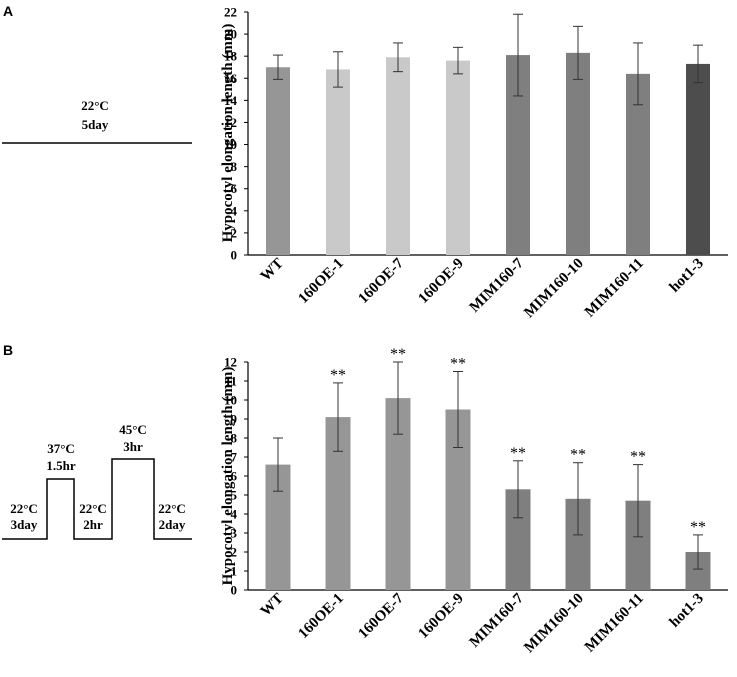  What do you see at coordinates (320, 281) in the screenshot?
I see `chart-a-category-label: 160OE-1` at bounding box center [320, 281].